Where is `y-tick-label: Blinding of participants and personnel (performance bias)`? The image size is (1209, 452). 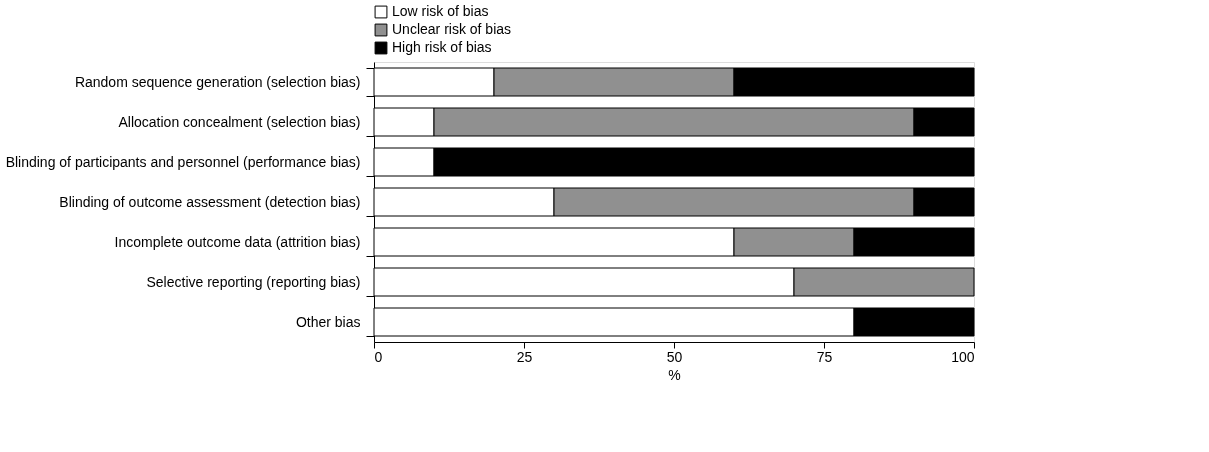 y-tick-label: Blinding of participants and personnel (performance bias) is located at coordinates (183, 161).